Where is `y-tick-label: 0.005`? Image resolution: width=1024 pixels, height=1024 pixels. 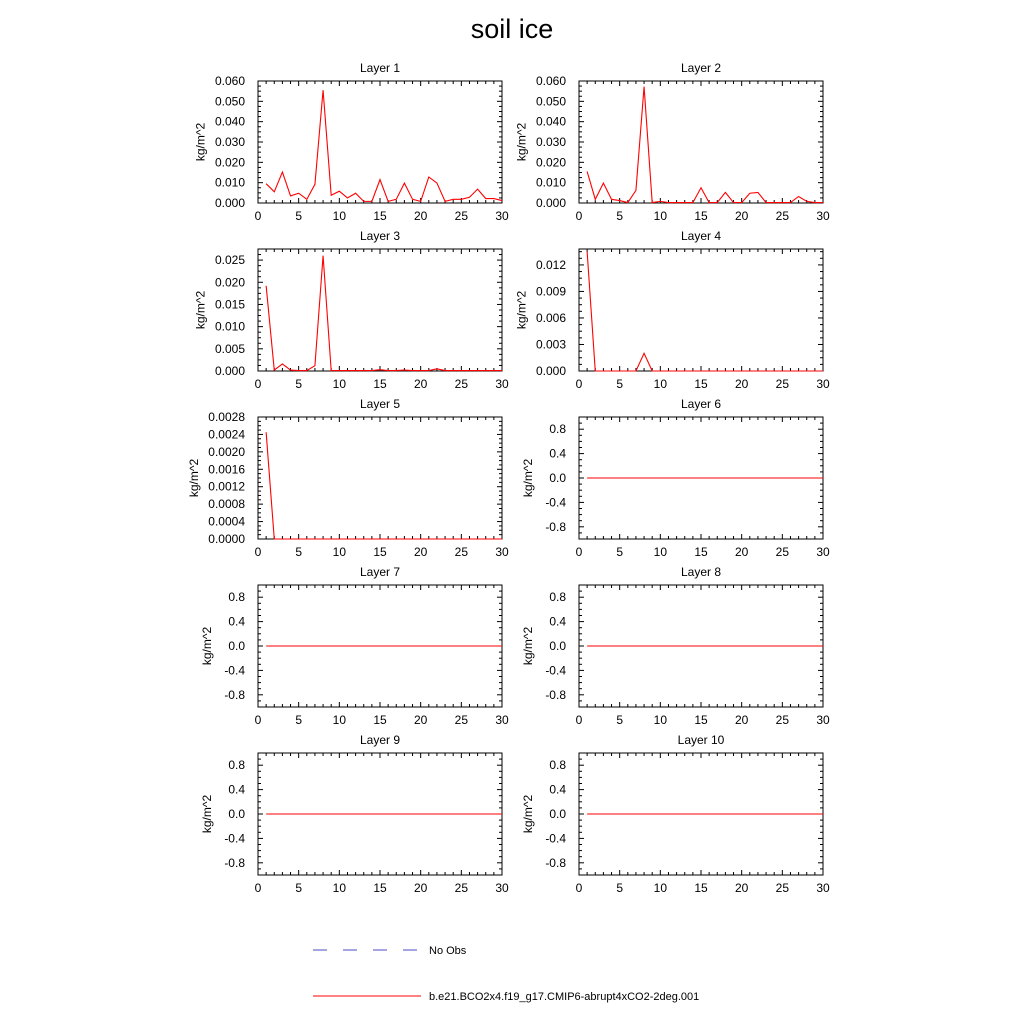
y-tick-label: 0.005 is located at coordinates (230, 349).